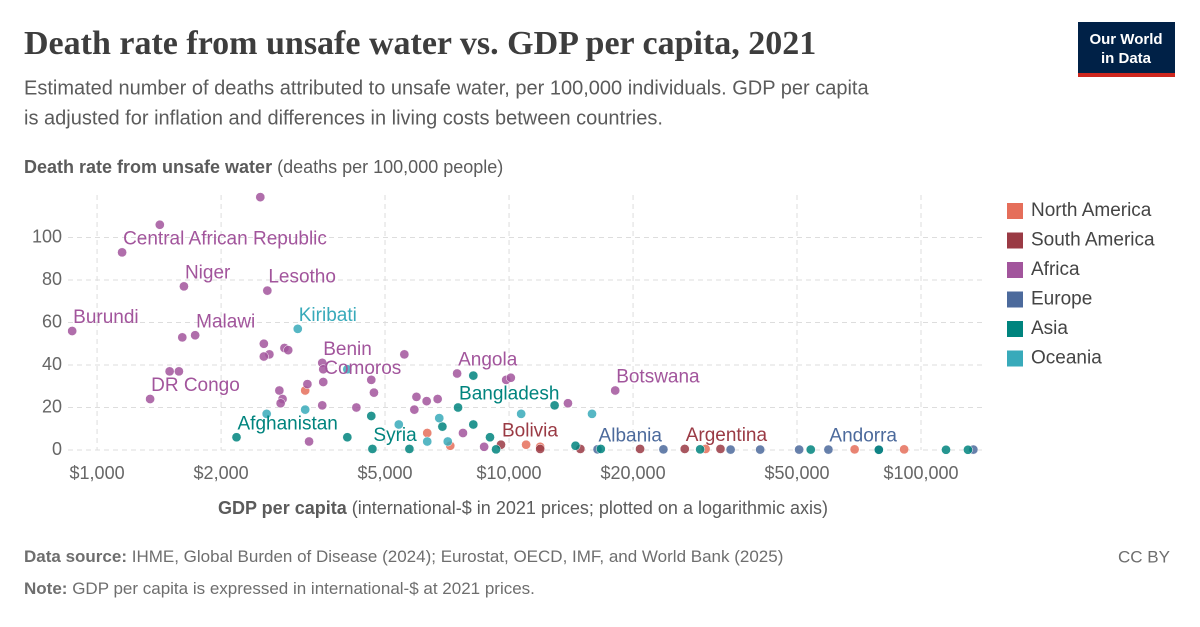  What do you see at coordinates (328, 315) in the screenshot?
I see `point-label: Kiribati` at bounding box center [328, 315].